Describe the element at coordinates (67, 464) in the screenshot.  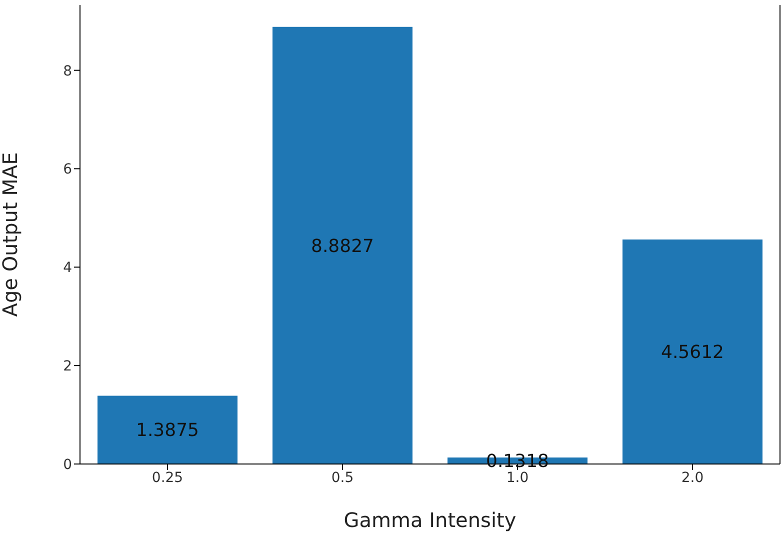
I see `y-tick-label: 0` at that location.